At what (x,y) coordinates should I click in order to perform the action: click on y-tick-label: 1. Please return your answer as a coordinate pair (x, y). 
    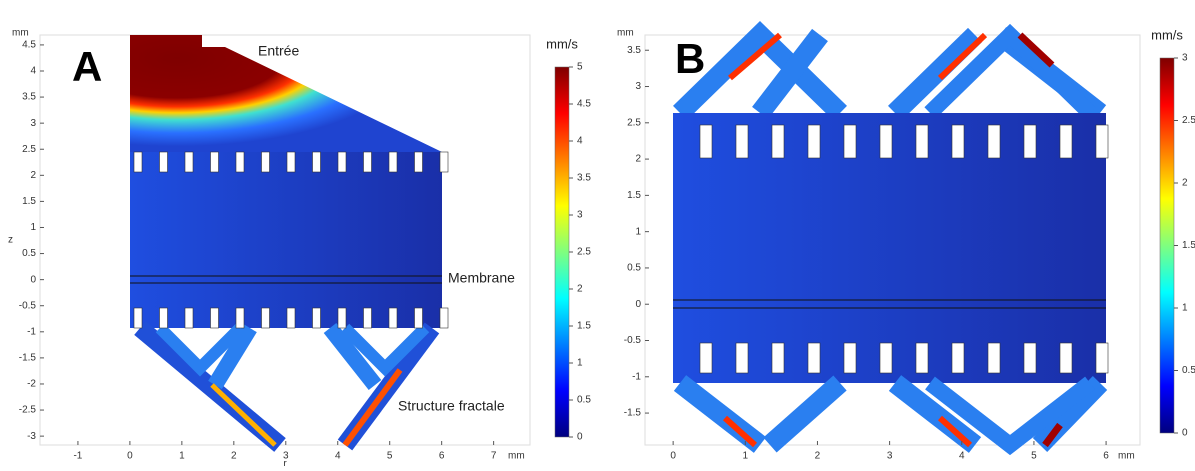
    Looking at the image, I should click on (33, 227).